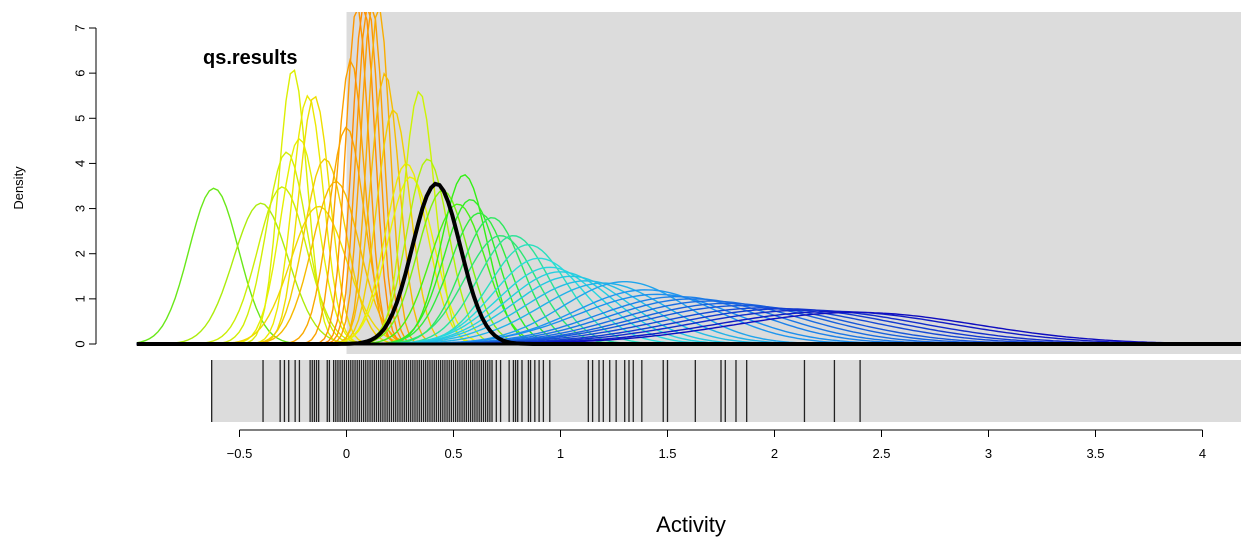 Image resolution: width=1241 pixels, height=539 pixels. What do you see at coordinates (346, 453) in the screenshot?
I see `x-tick-label: 0` at bounding box center [346, 453].